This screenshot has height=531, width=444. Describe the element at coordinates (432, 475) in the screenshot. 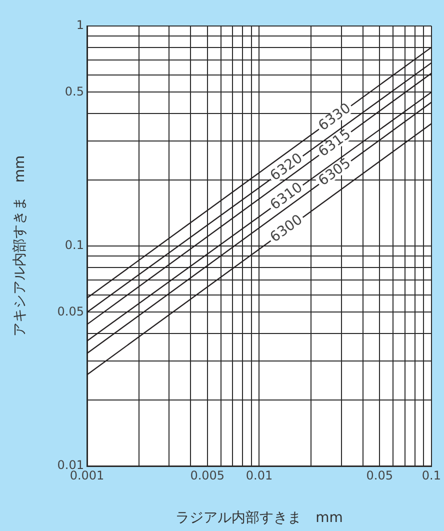

I see `x-tick-label: 0.1` at that location.